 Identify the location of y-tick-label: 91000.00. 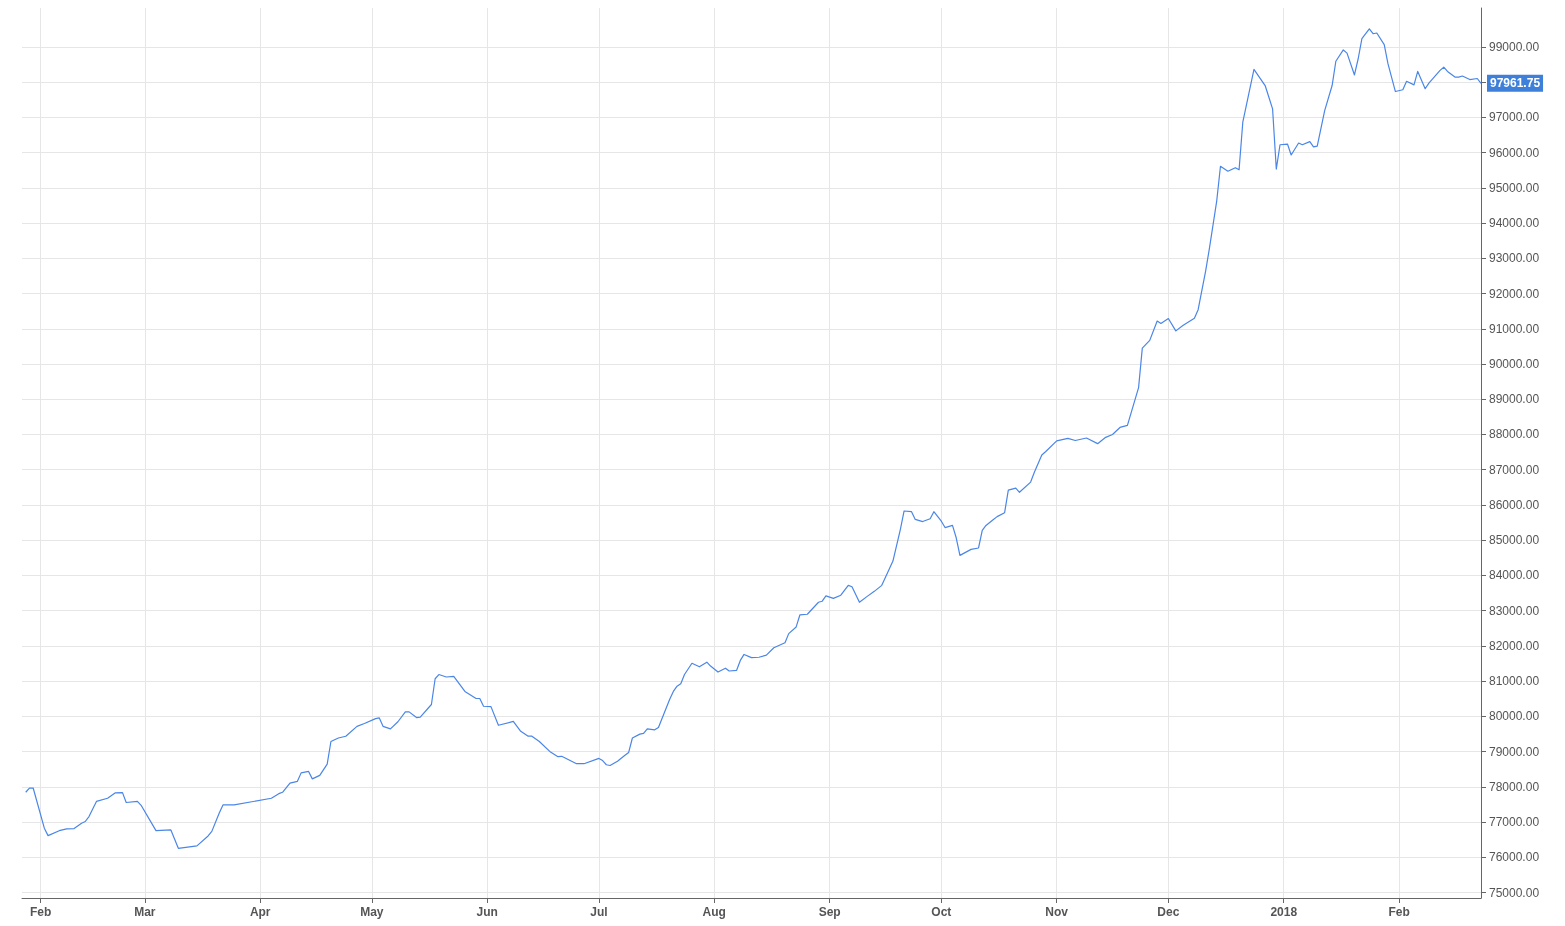
(1514, 328).